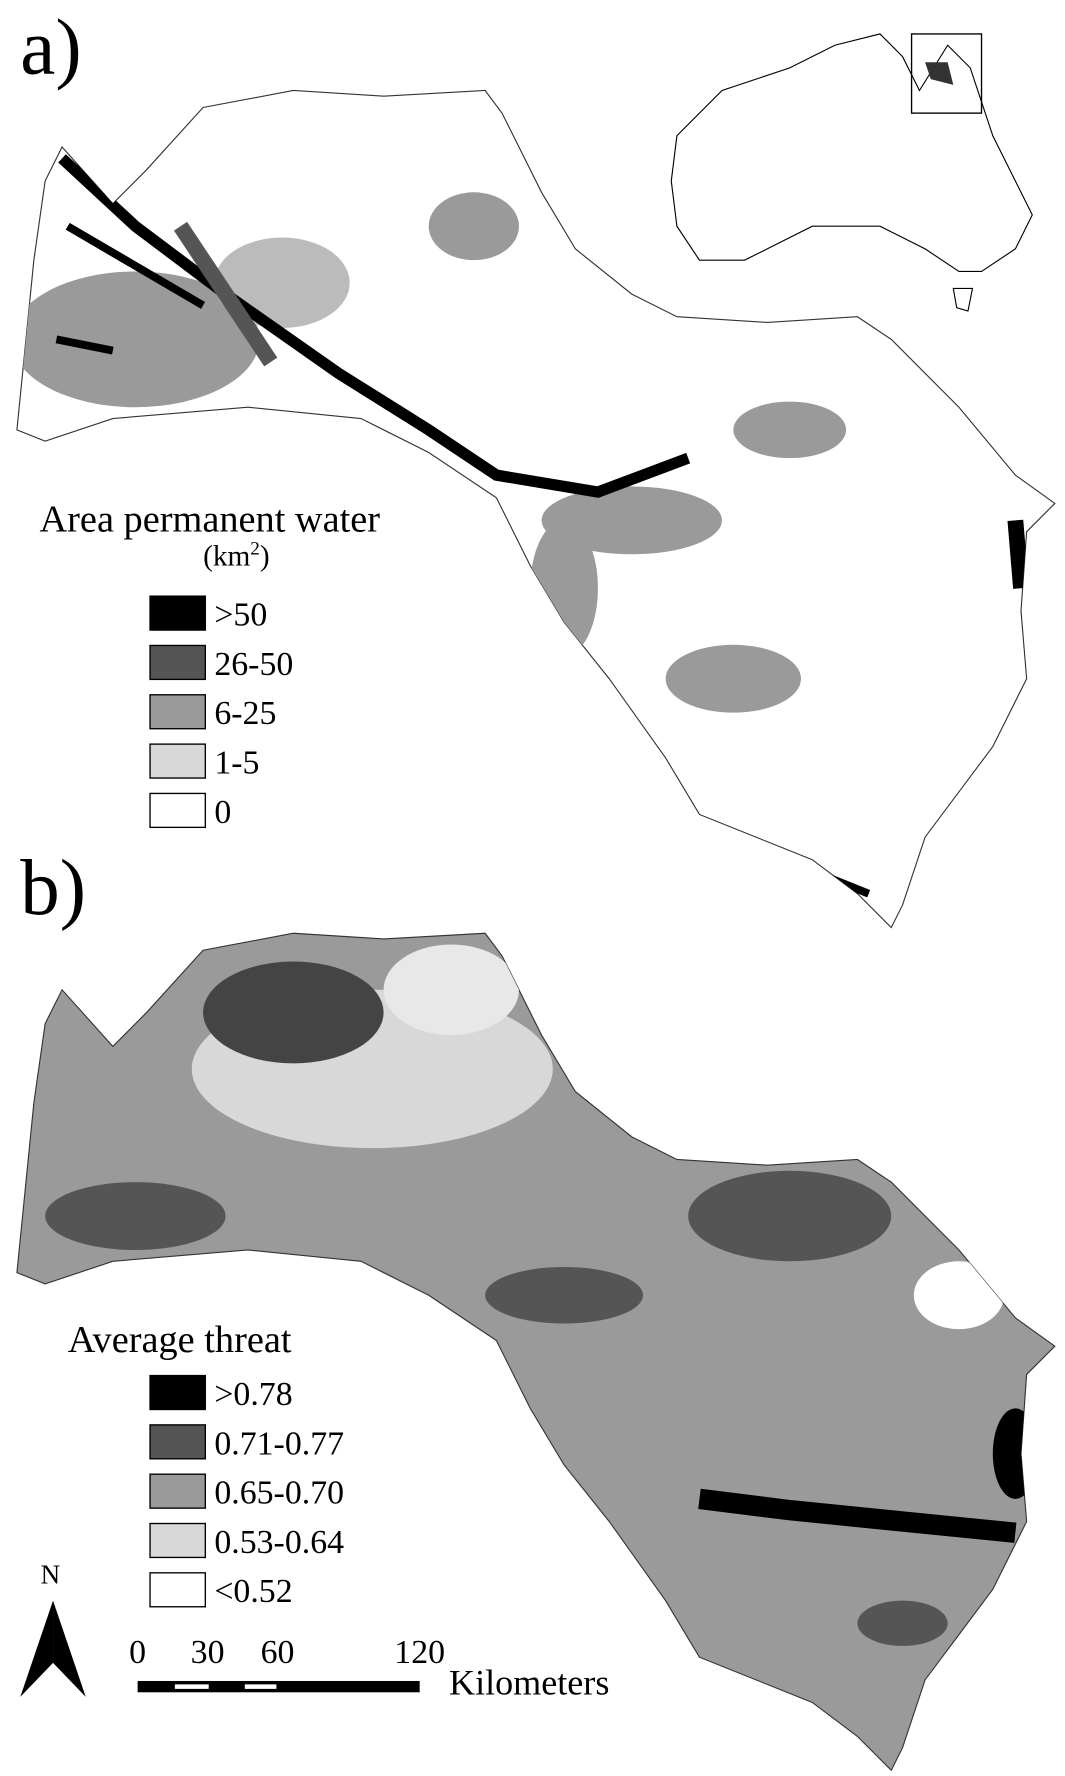  What do you see at coordinates (253, 1591) in the screenshot?
I see `legend-label: <0.52` at bounding box center [253, 1591].